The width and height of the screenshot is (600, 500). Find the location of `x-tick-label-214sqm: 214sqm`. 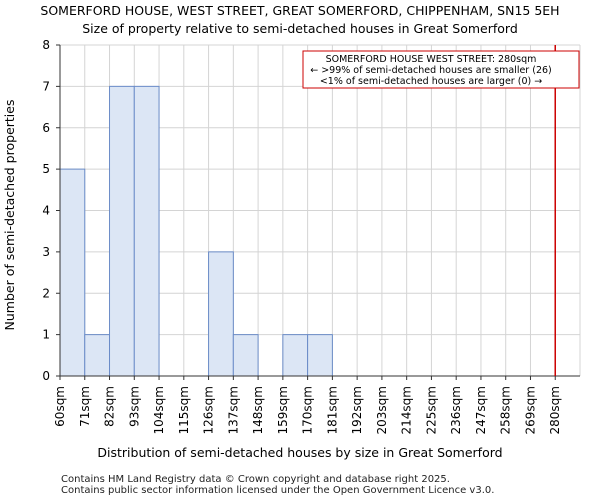

x-tick-label-214sqm: 214sqm is located at coordinates (407, 410).